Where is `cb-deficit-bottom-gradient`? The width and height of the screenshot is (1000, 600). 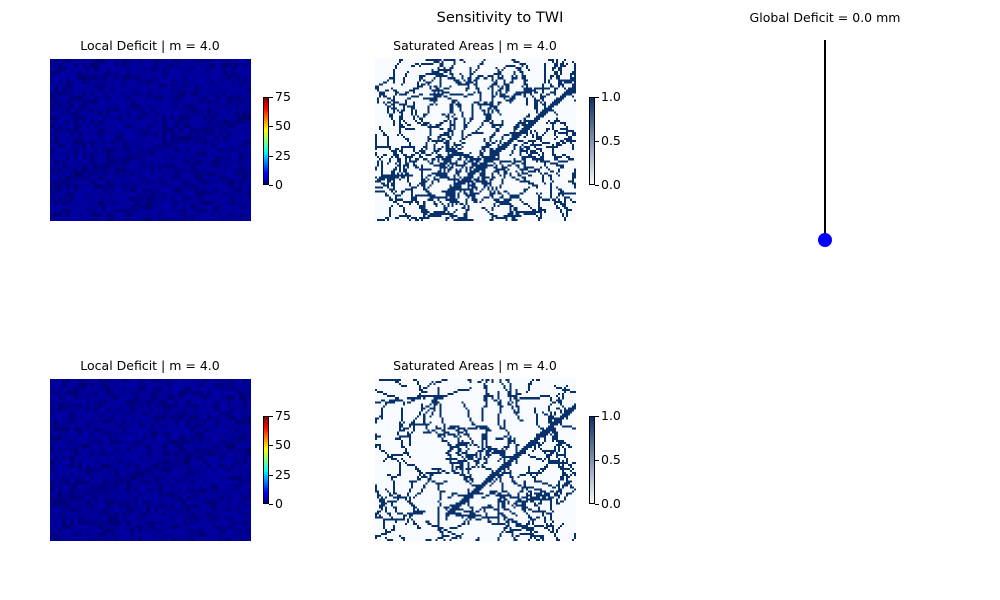 cb-deficit-bottom-gradient is located at coordinates (266, 460).